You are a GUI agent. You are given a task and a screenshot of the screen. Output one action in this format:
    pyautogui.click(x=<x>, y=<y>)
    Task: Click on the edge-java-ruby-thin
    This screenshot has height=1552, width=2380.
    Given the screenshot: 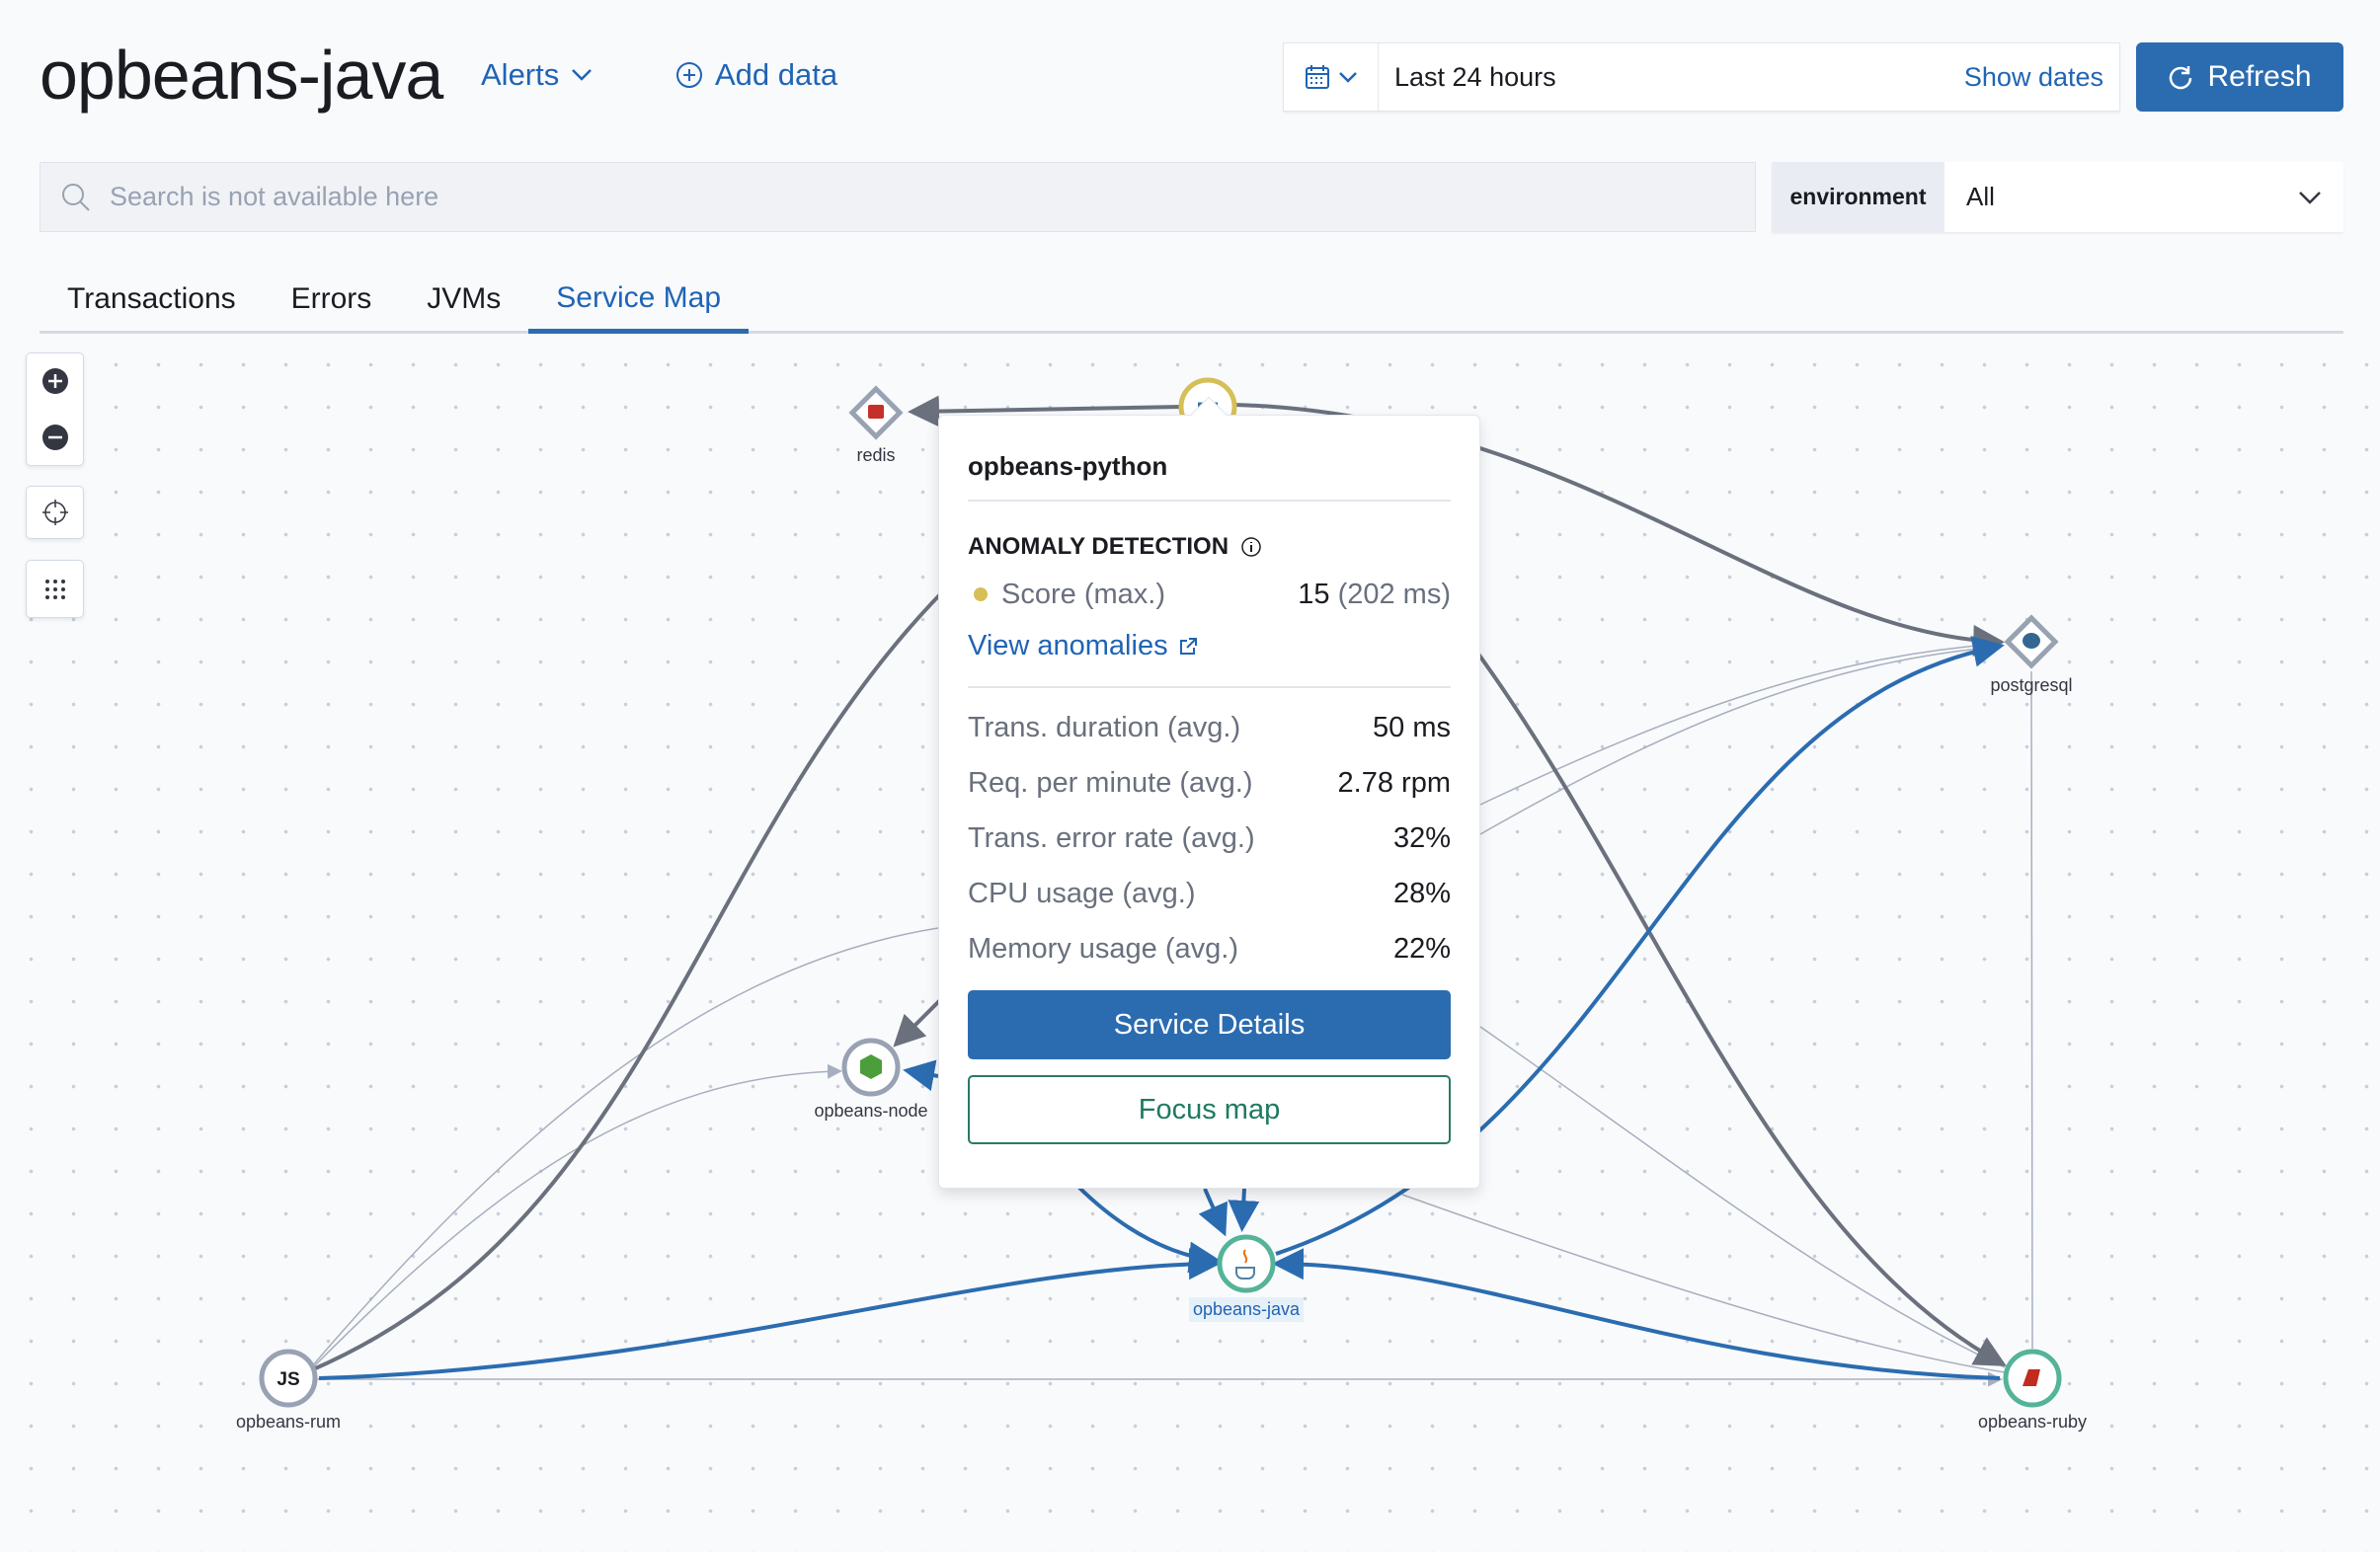 What is the action you would take?
    pyautogui.click(x=1703, y=1283)
    